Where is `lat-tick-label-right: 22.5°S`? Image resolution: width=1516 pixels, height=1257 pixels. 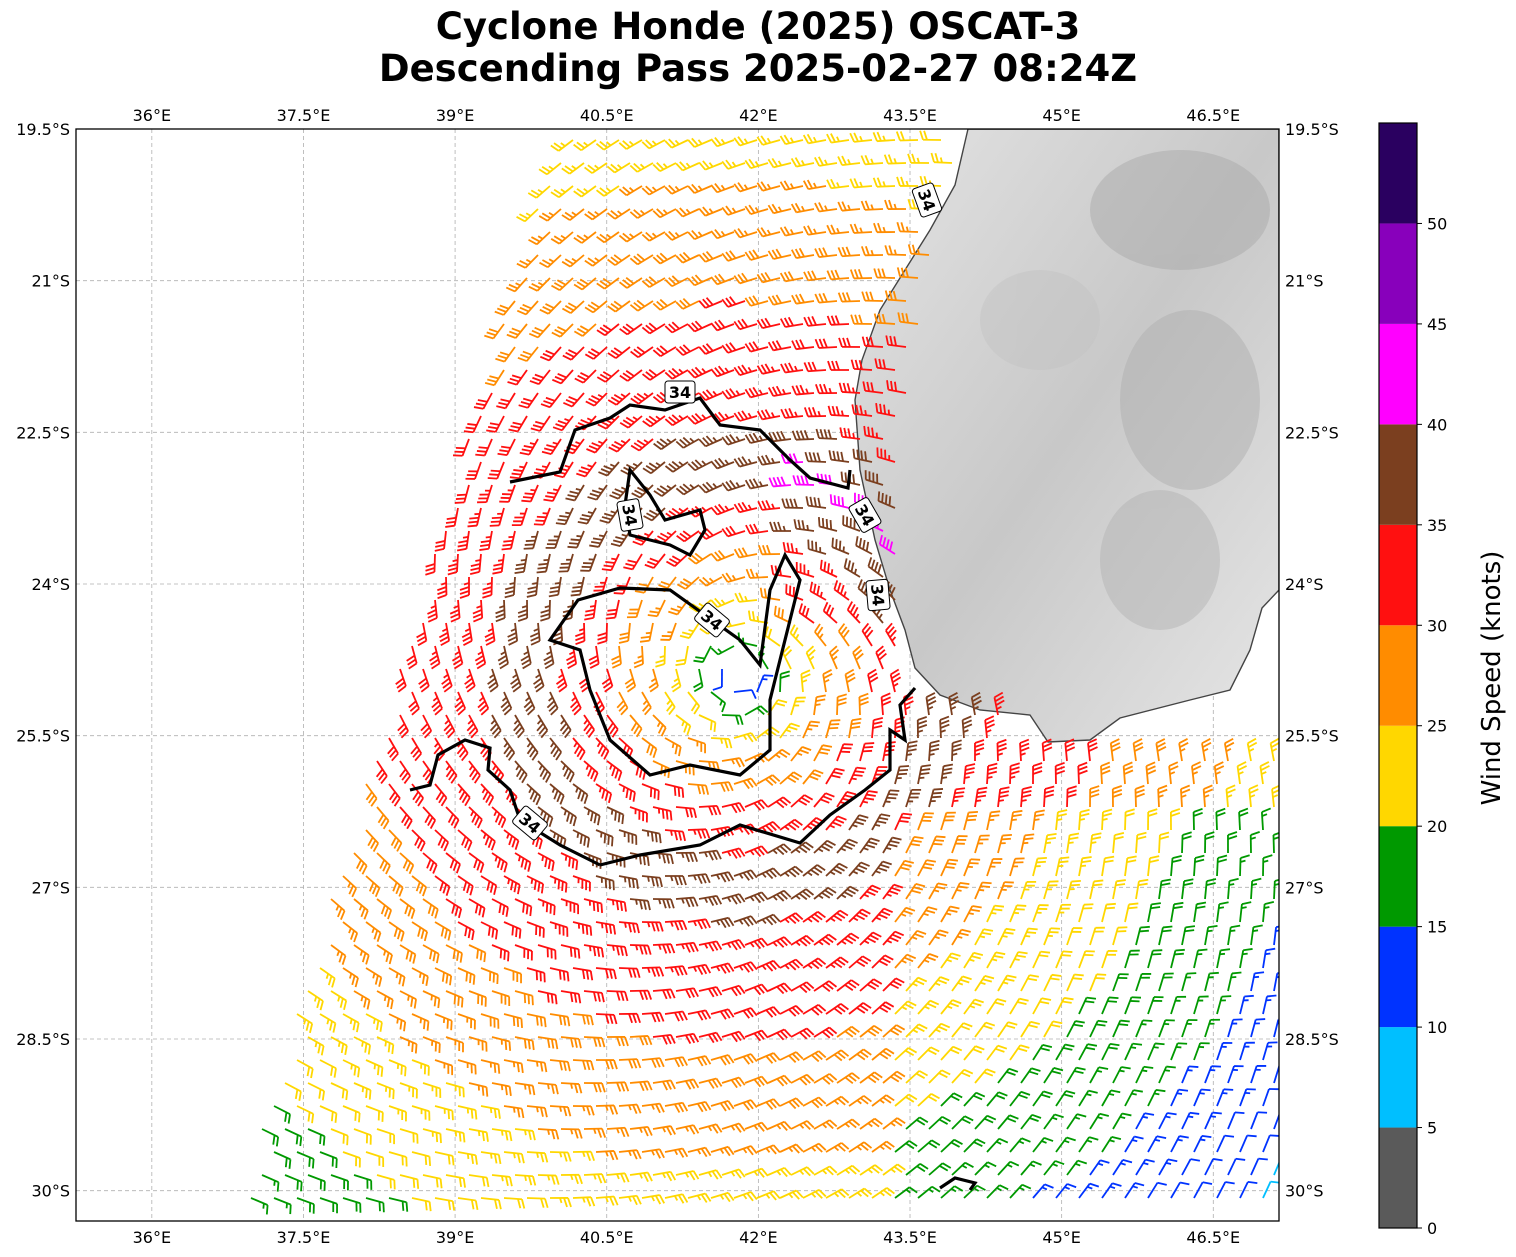 lat-tick-label-right: 22.5°S is located at coordinates (1312, 432).